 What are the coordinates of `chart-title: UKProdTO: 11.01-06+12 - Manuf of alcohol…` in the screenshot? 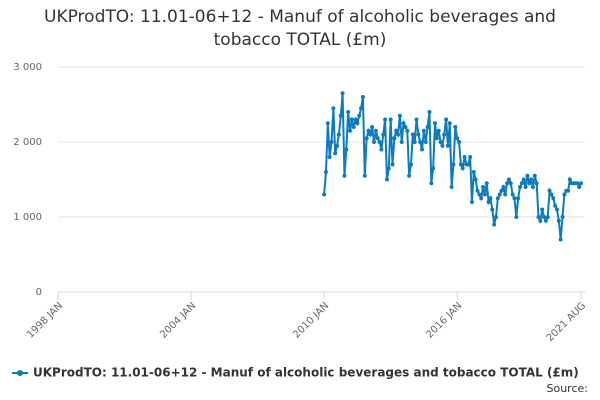 It's located at (300, 28).